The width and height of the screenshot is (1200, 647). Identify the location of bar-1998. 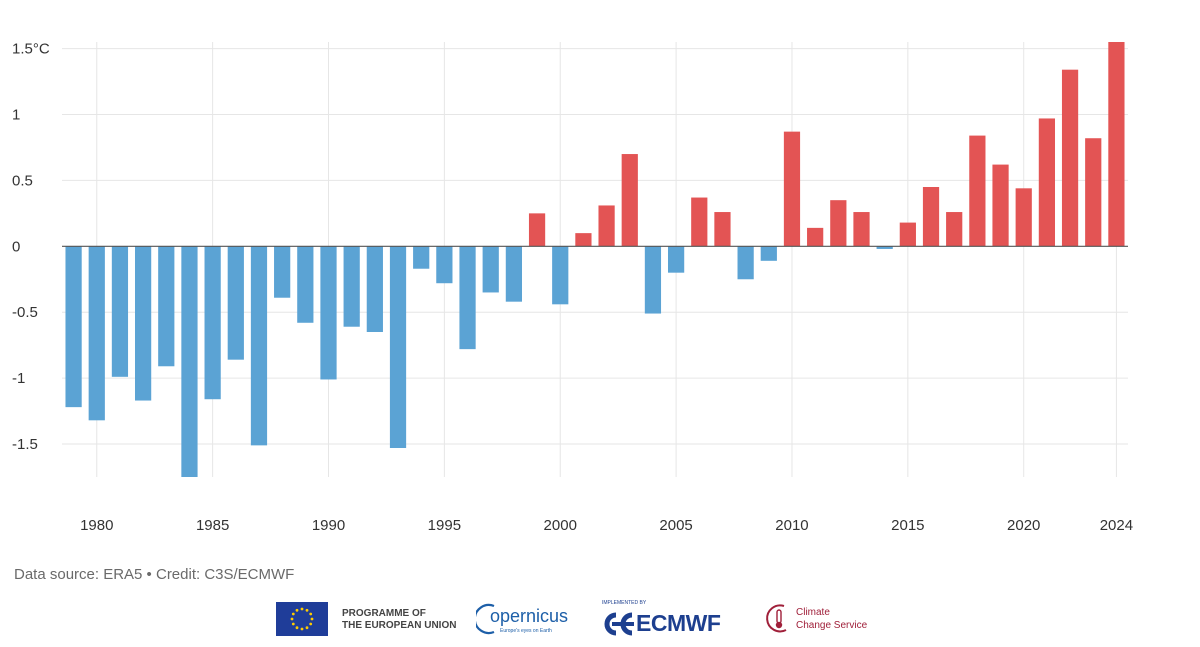
(514, 274).